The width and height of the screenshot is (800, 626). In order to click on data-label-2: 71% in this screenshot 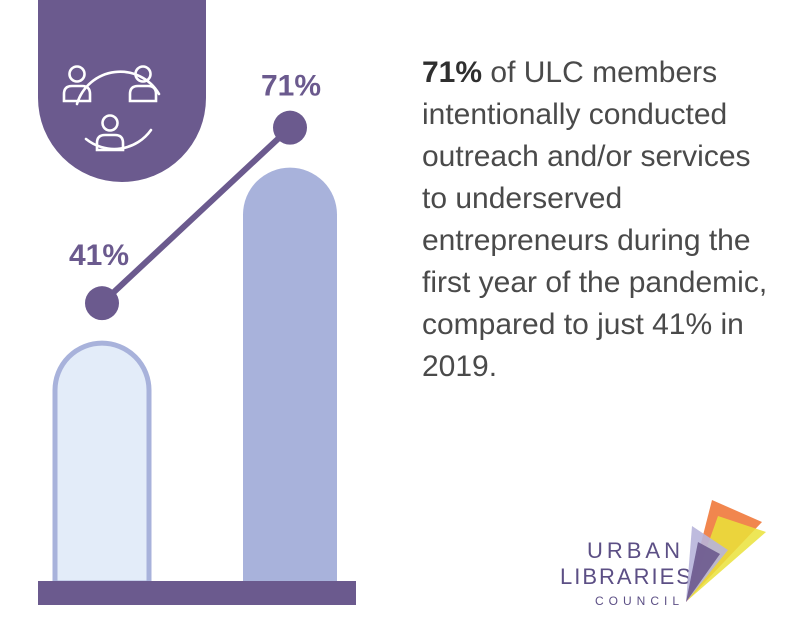, I will do `click(291, 86)`.